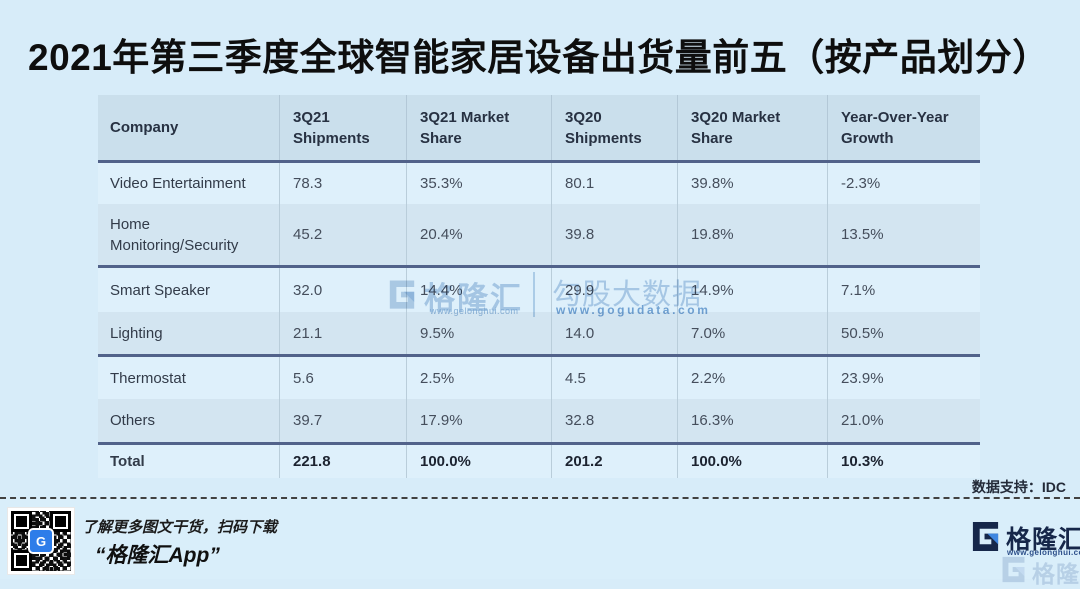  What do you see at coordinates (752, 183) in the screenshot?
I see `value-cell: 39.8%` at bounding box center [752, 183].